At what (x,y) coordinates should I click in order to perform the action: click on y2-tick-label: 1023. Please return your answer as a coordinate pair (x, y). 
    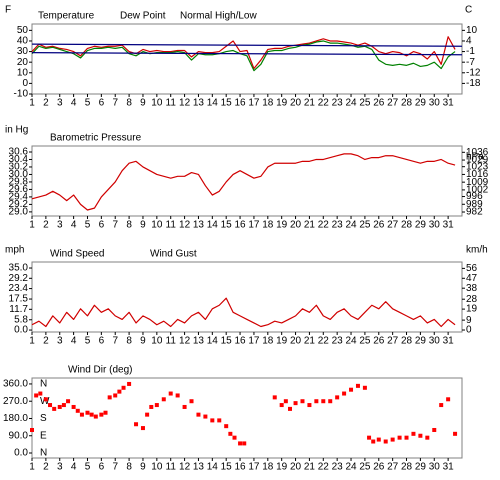
    Looking at the image, I should click on (477, 166).